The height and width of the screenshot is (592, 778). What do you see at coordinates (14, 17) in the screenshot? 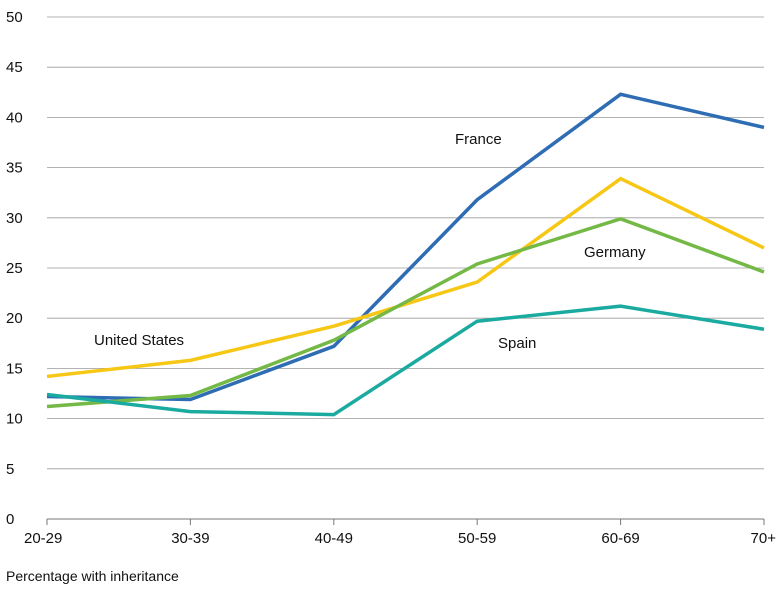
I see `y-tick-label: 50` at bounding box center [14, 17].